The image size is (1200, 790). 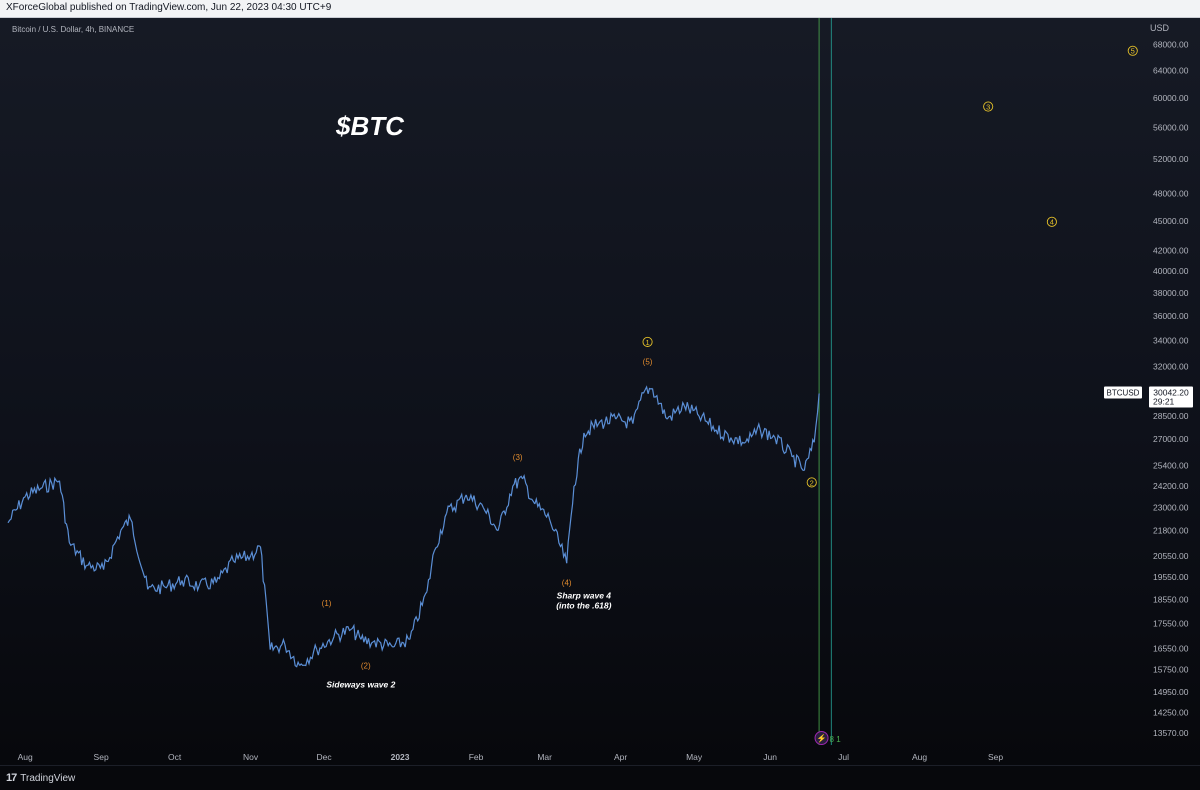 What do you see at coordinates (567, 583) in the screenshot?
I see `wave-label-minor: (4)` at bounding box center [567, 583].